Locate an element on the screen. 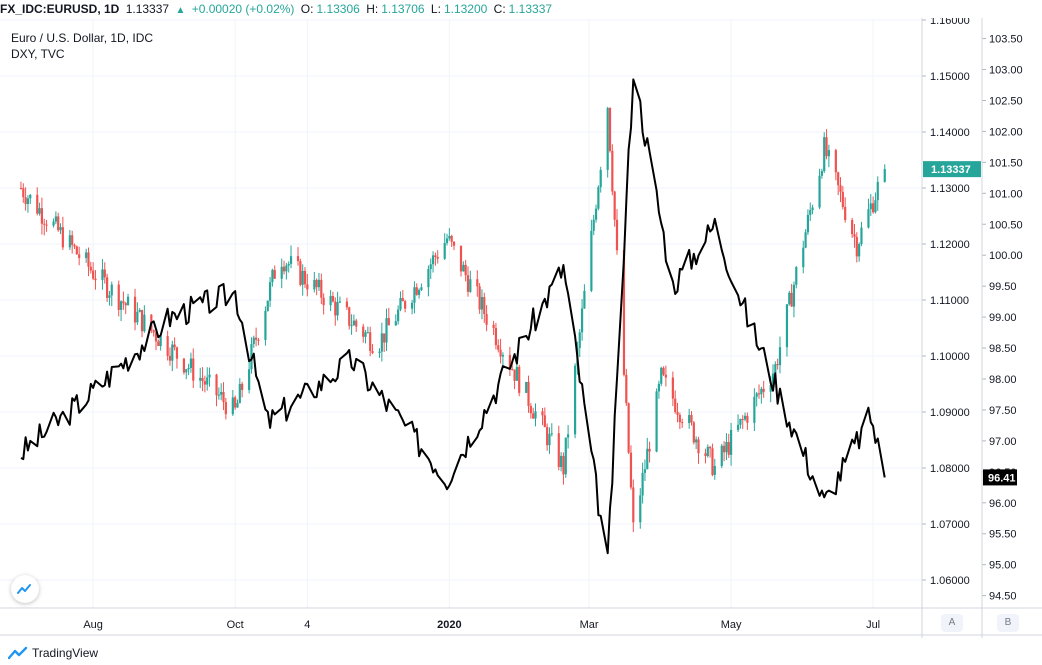  tradingview-badge is located at coordinates (25, 589).